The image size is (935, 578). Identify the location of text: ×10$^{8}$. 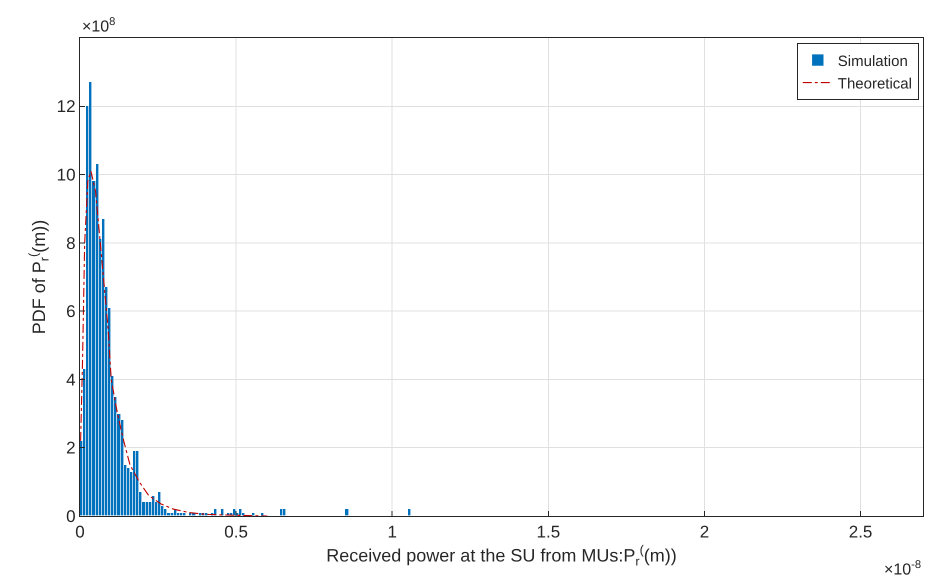
(99, 26).